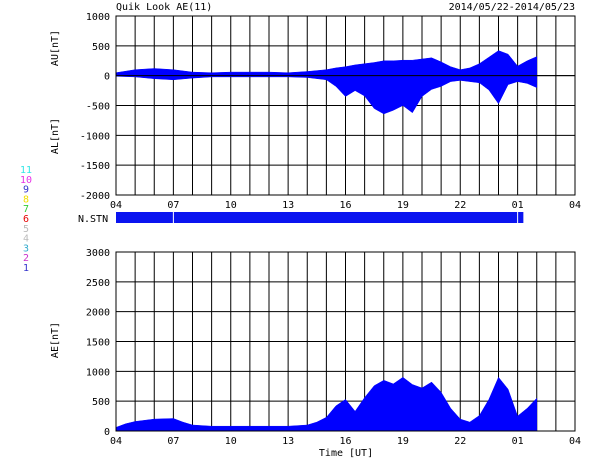 Image resolution: width=590 pixels, height=460 pixels. I want to click on ae-xtick-label: 19, so click(403, 441).